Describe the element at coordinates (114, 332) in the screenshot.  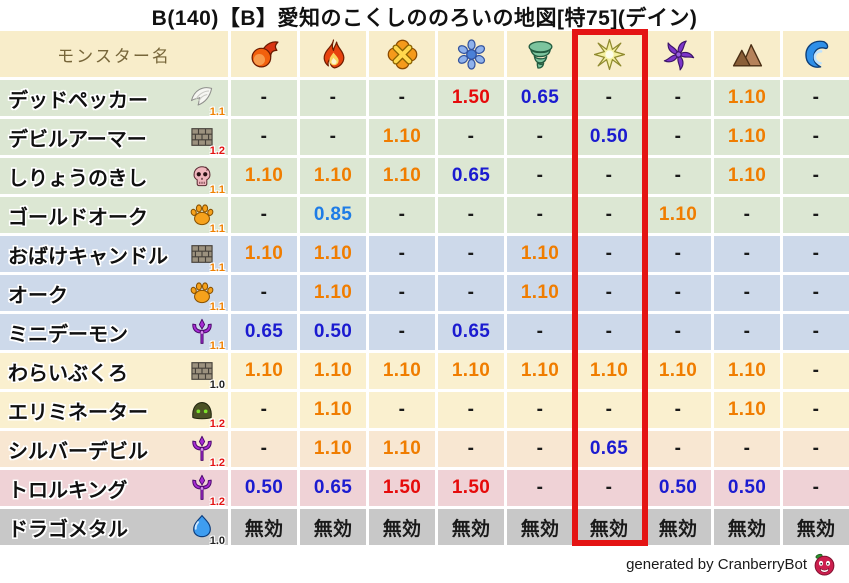
I see `monster-name-cell: ミニデーモン 1.1` at that location.